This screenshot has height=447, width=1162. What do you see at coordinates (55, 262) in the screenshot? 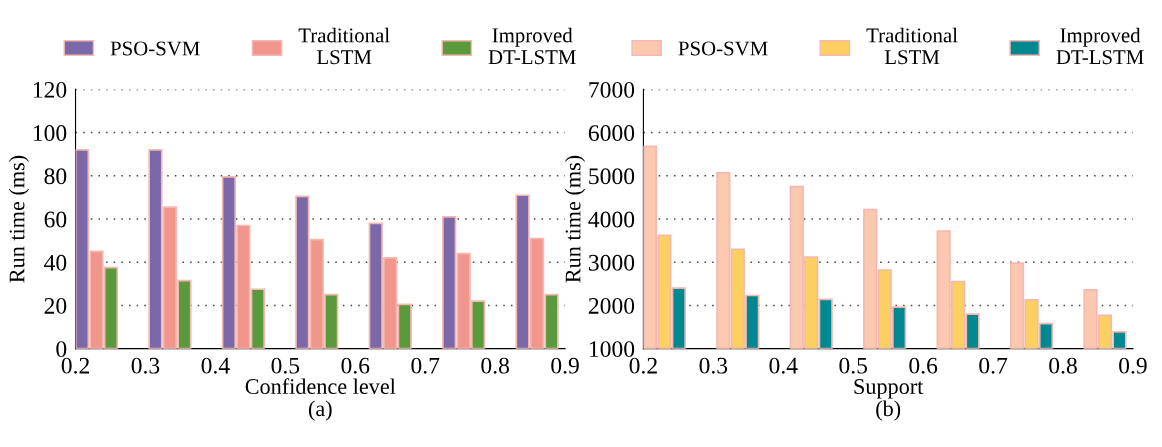
I see `y-tick-label: 40` at bounding box center [55, 262].